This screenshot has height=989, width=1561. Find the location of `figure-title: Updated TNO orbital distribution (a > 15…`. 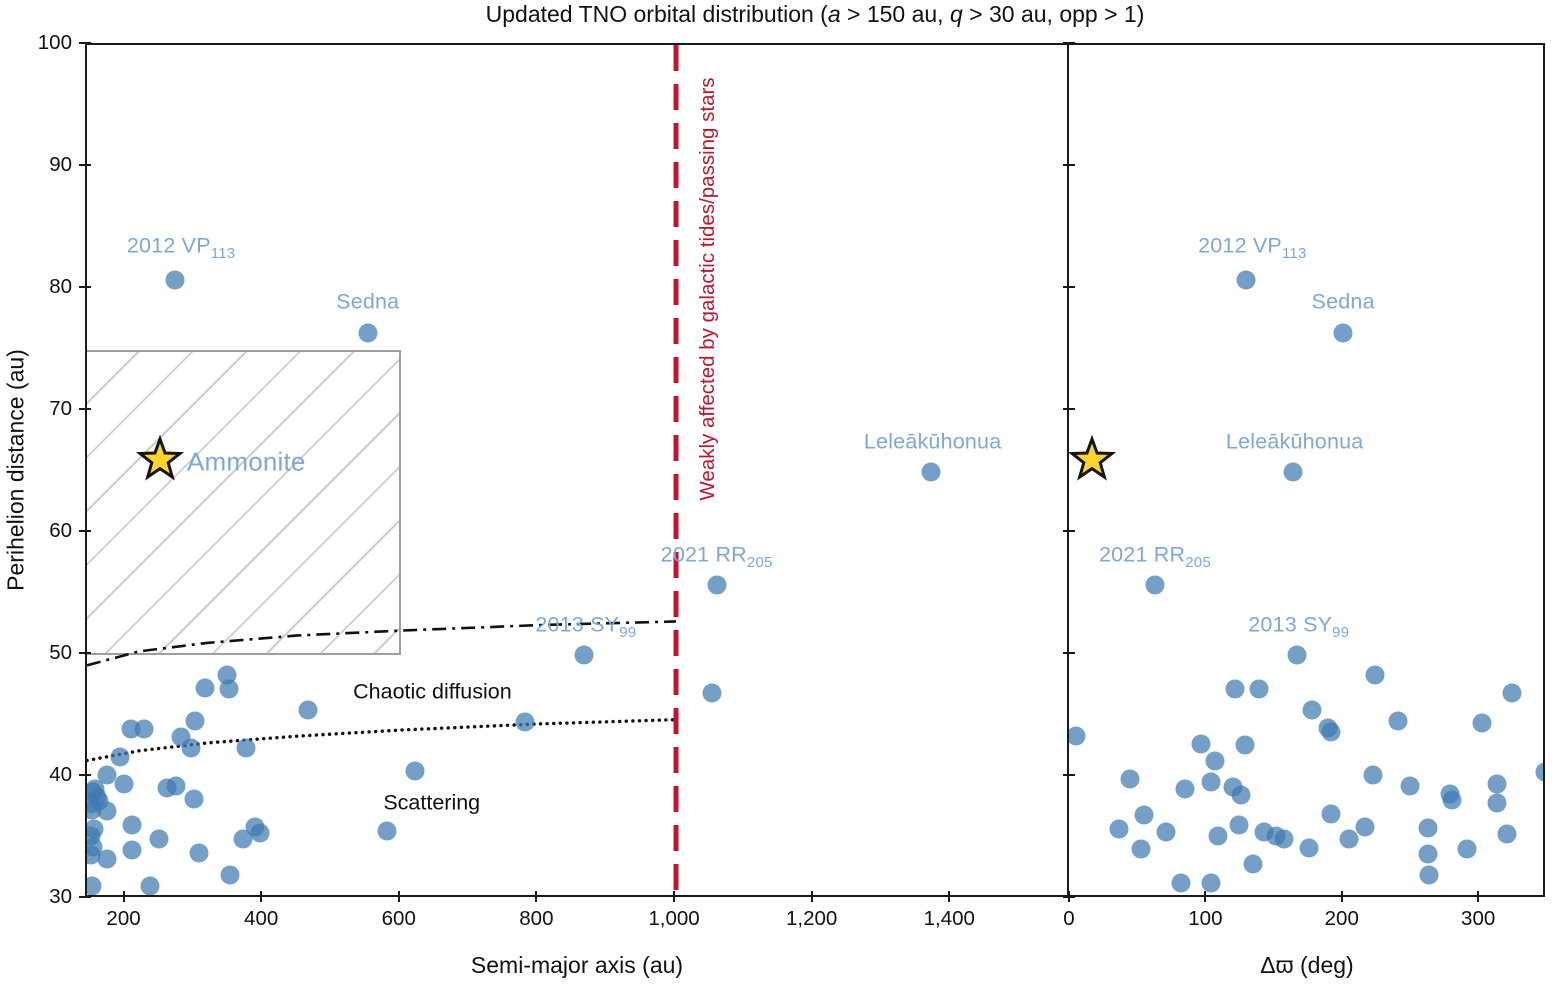

figure-title: Updated TNO orbital distribution (a > 15… is located at coordinates (815, 14).